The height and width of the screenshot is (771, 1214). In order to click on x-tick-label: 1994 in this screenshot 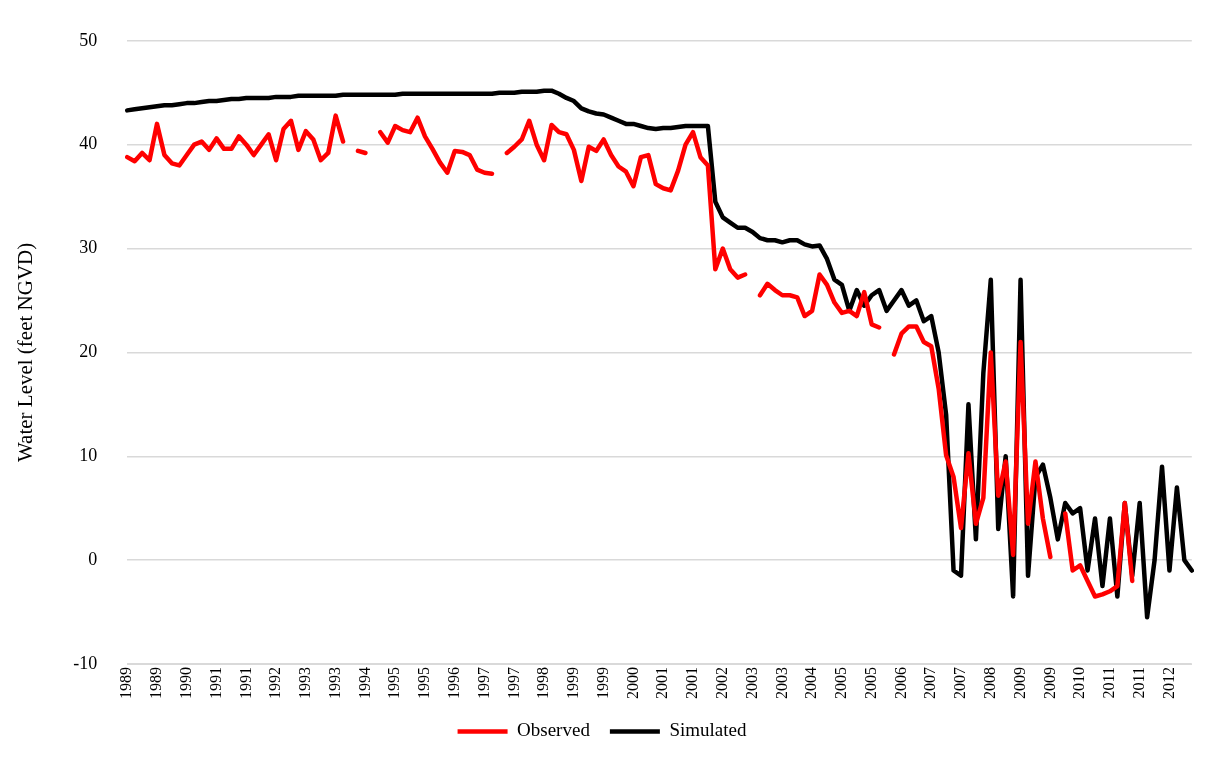, I will do `click(364, 683)`.